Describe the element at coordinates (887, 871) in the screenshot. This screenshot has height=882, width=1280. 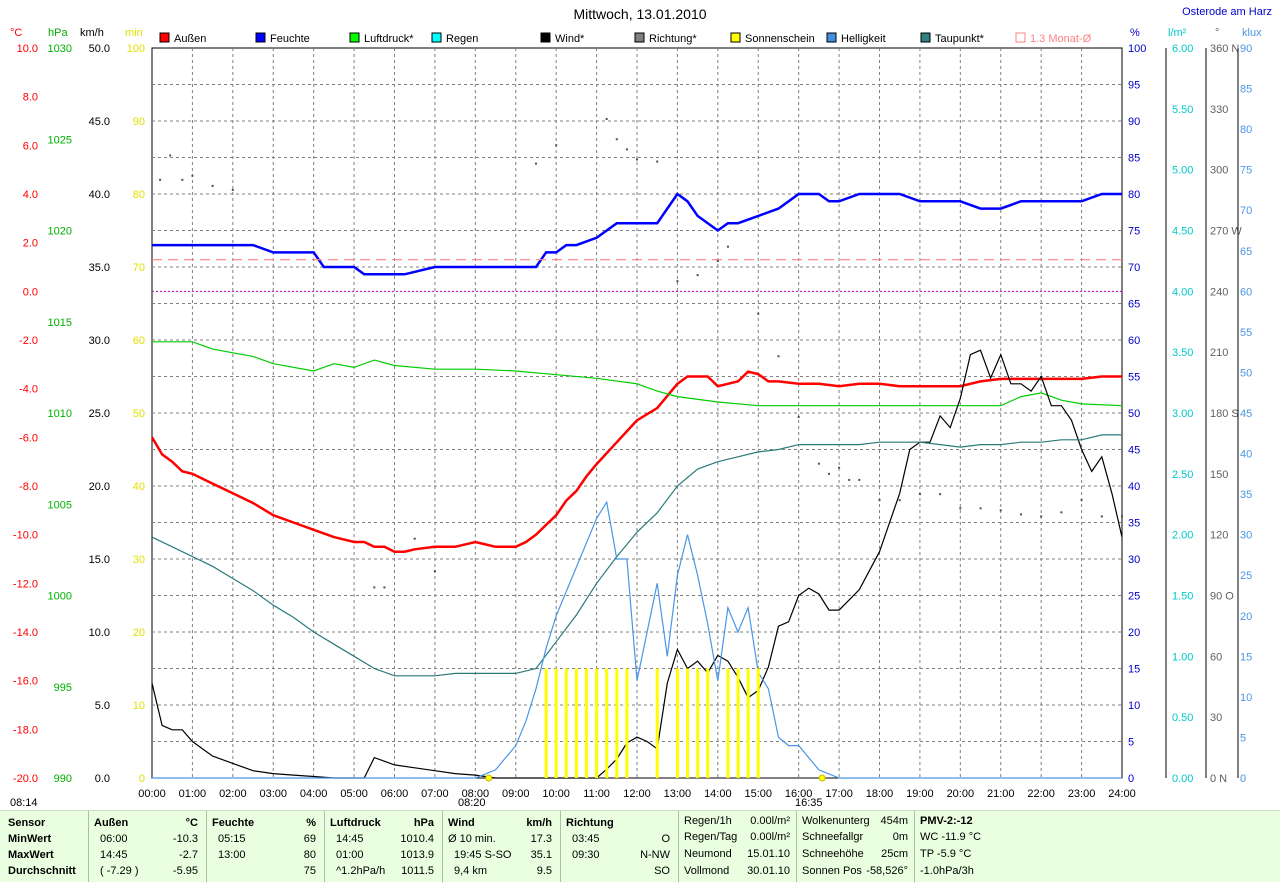
I see `stats-value: -58,526°` at that location.